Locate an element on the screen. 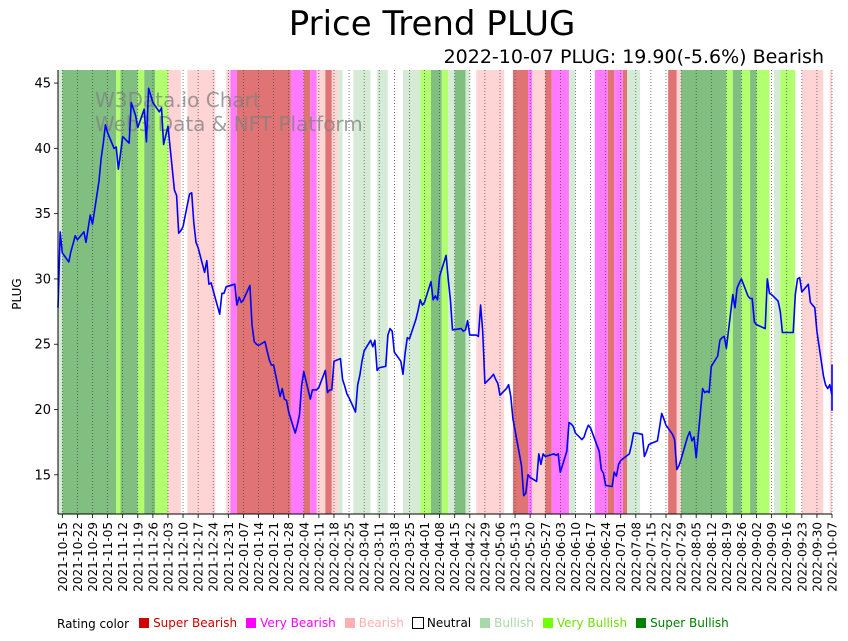 Image resolution: width=848 pixels, height=641 pixels. x-tick-label: 2022-05-20 is located at coordinates (531, 557).